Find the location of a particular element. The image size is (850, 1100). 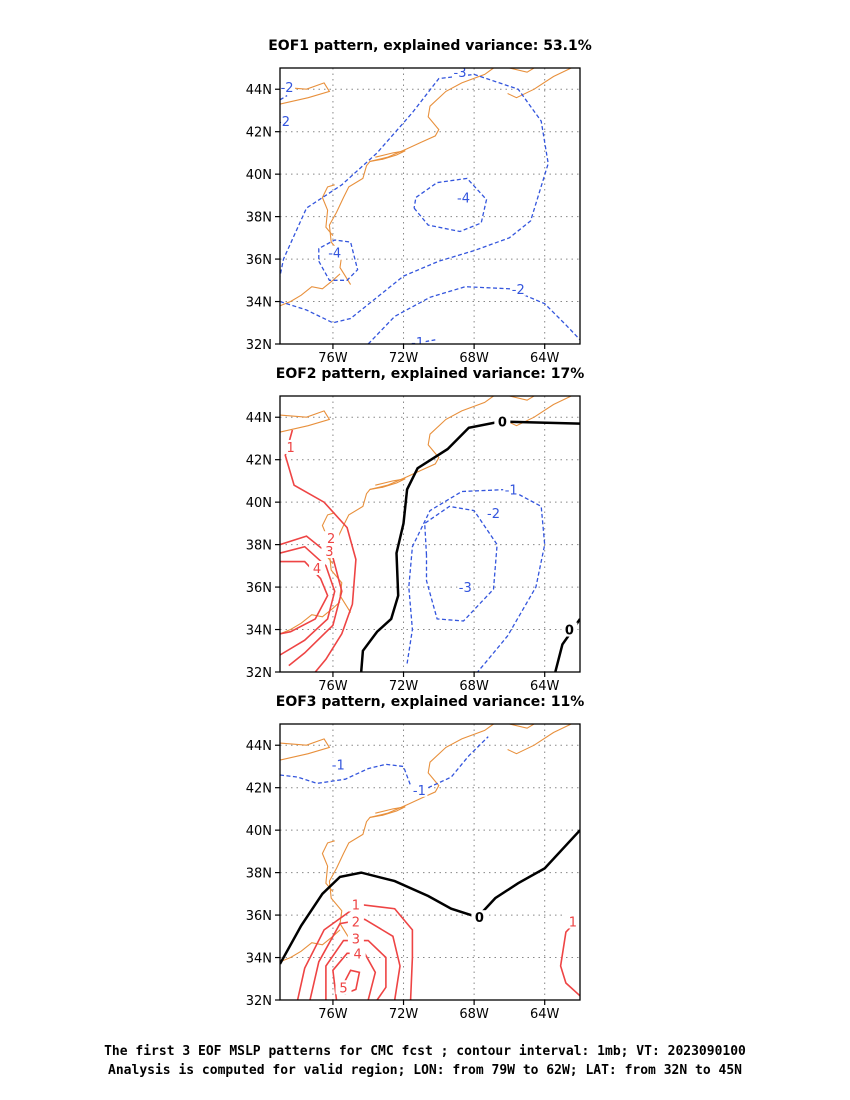

contour-label: -4 is located at coordinates (463, 199).